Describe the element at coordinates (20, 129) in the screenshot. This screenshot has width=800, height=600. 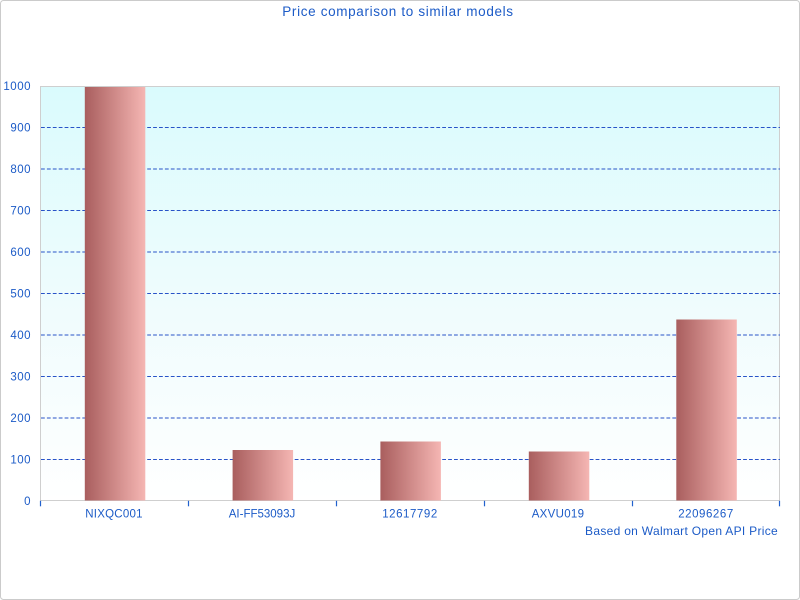
I see `svg-text: 900` at that location.